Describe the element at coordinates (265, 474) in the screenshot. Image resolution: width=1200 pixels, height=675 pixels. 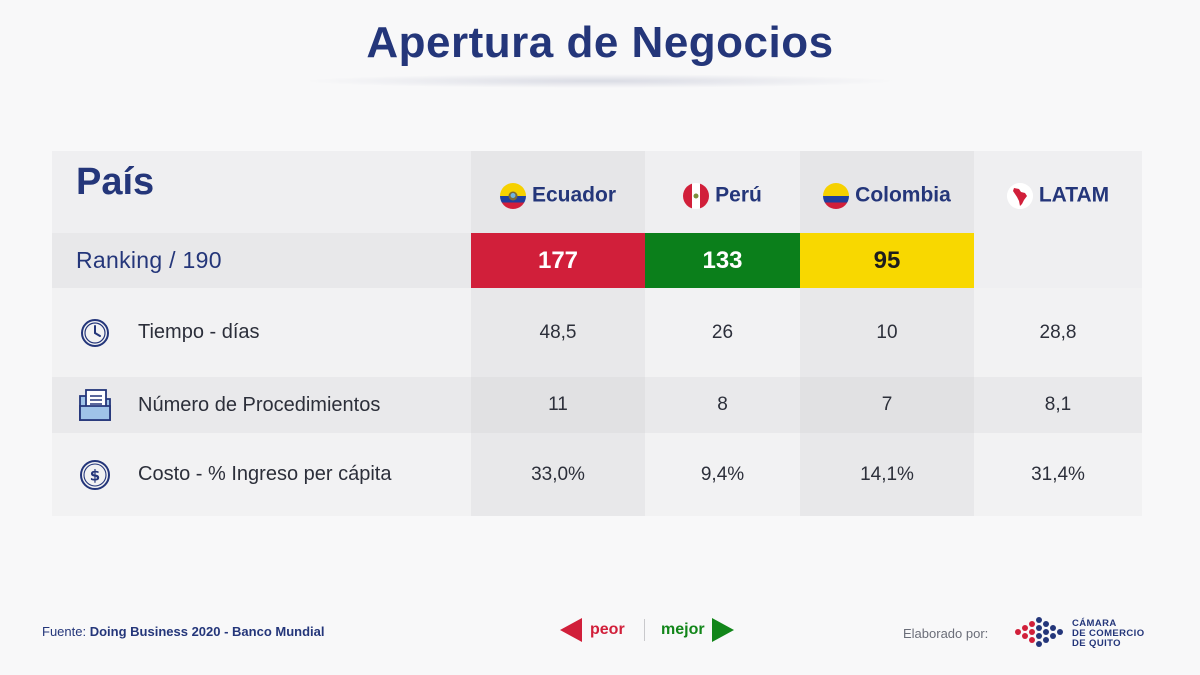
I see `row-label: Costo - % Ingreso per cápita` at that location.